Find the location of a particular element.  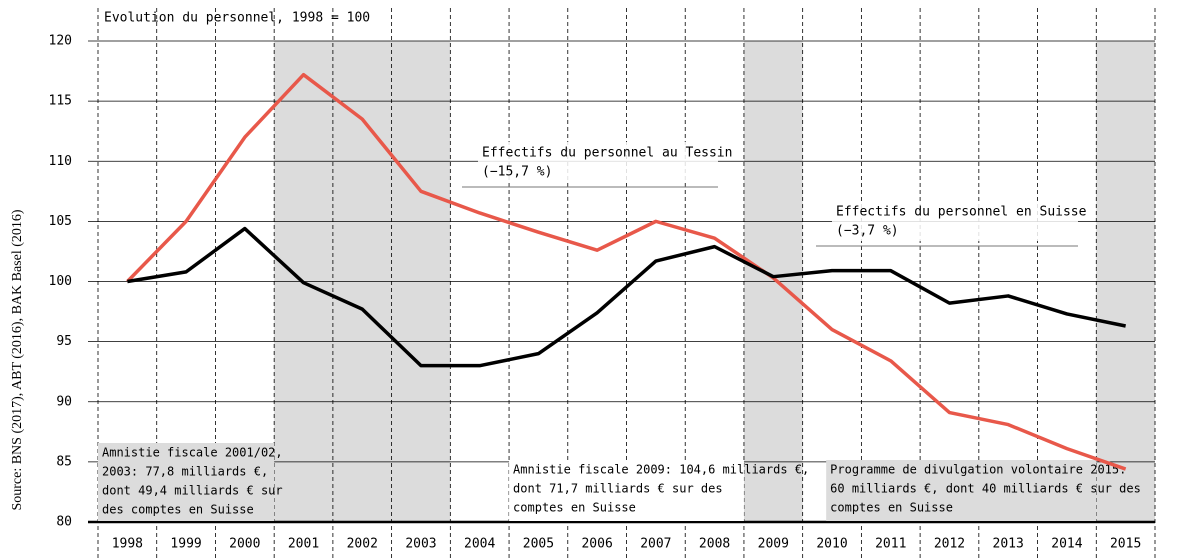

x-tick-label: 2000 is located at coordinates (244, 544).